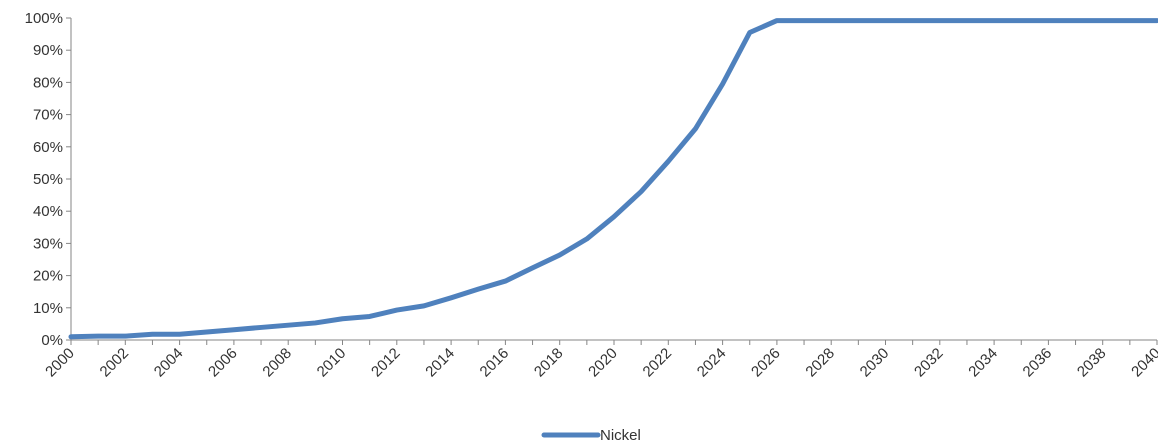  What do you see at coordinates (1092, 363) in the screenshot?
I see `x-tick-label: 2038` at bounding box center [1092, 363].